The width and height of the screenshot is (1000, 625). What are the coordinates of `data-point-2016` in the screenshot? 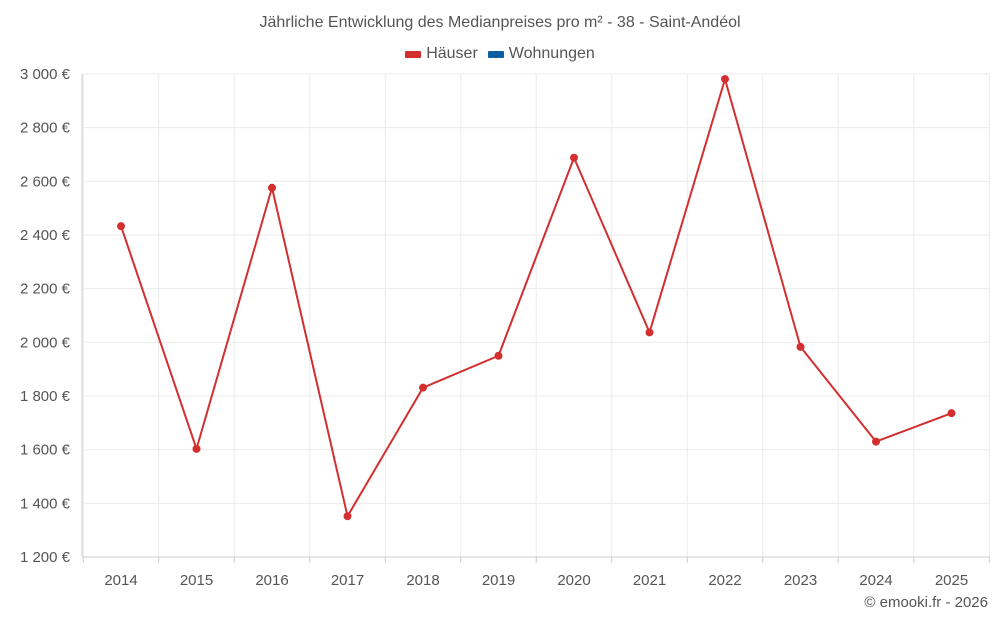 It's located at (272, 187).